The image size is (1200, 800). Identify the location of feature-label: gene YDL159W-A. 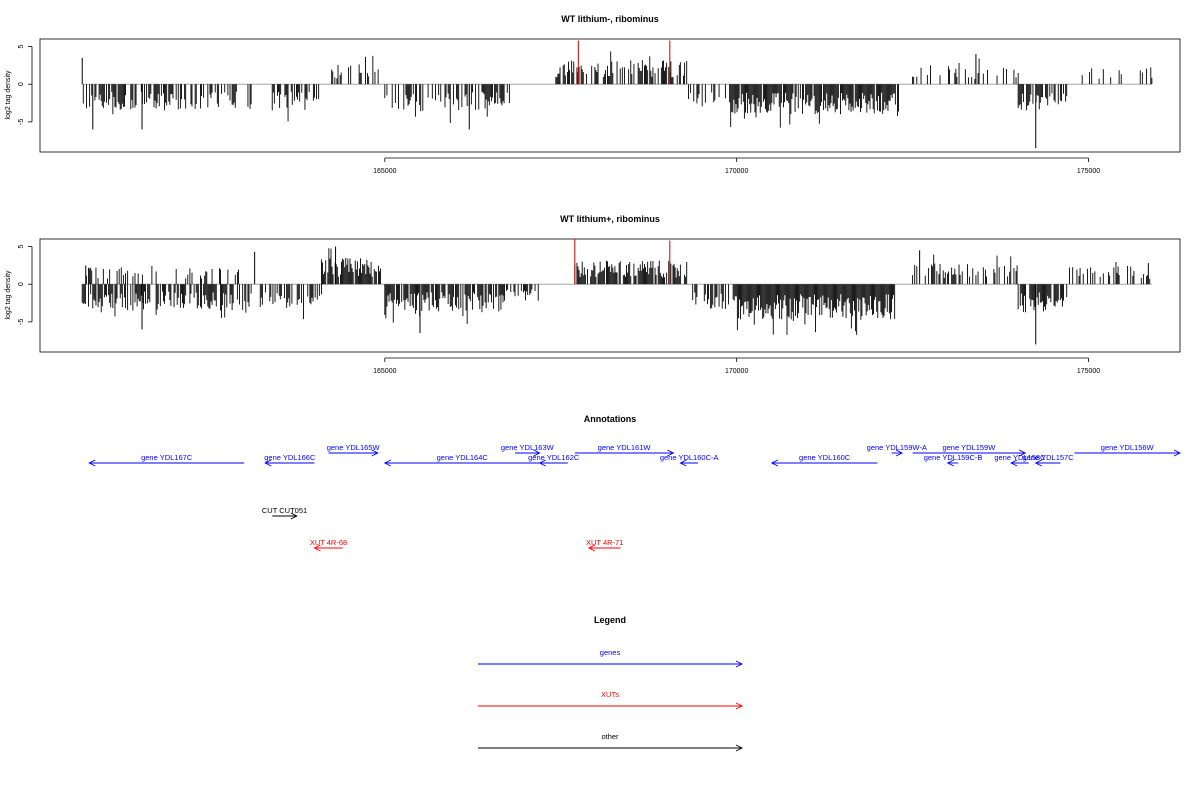
(897, 447).